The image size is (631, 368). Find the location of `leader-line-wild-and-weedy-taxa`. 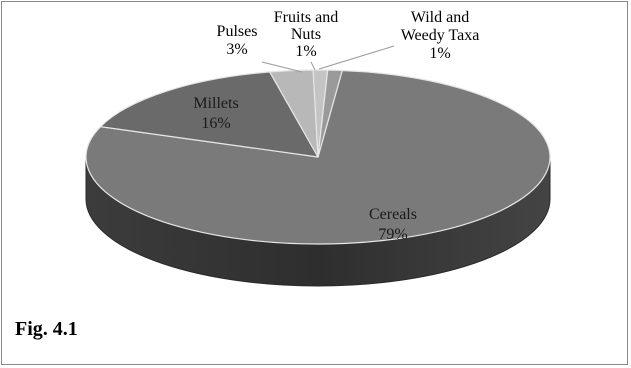

leader-line-wild-and-weedy-taxa is located at coordinates (356, 57).